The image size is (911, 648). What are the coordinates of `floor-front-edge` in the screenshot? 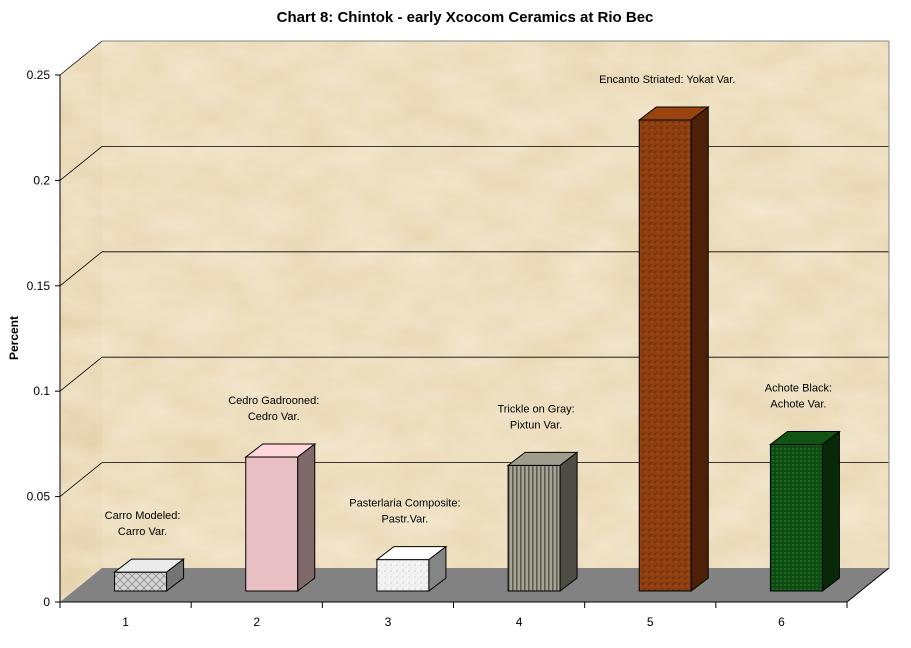 It's located at (868, 585).